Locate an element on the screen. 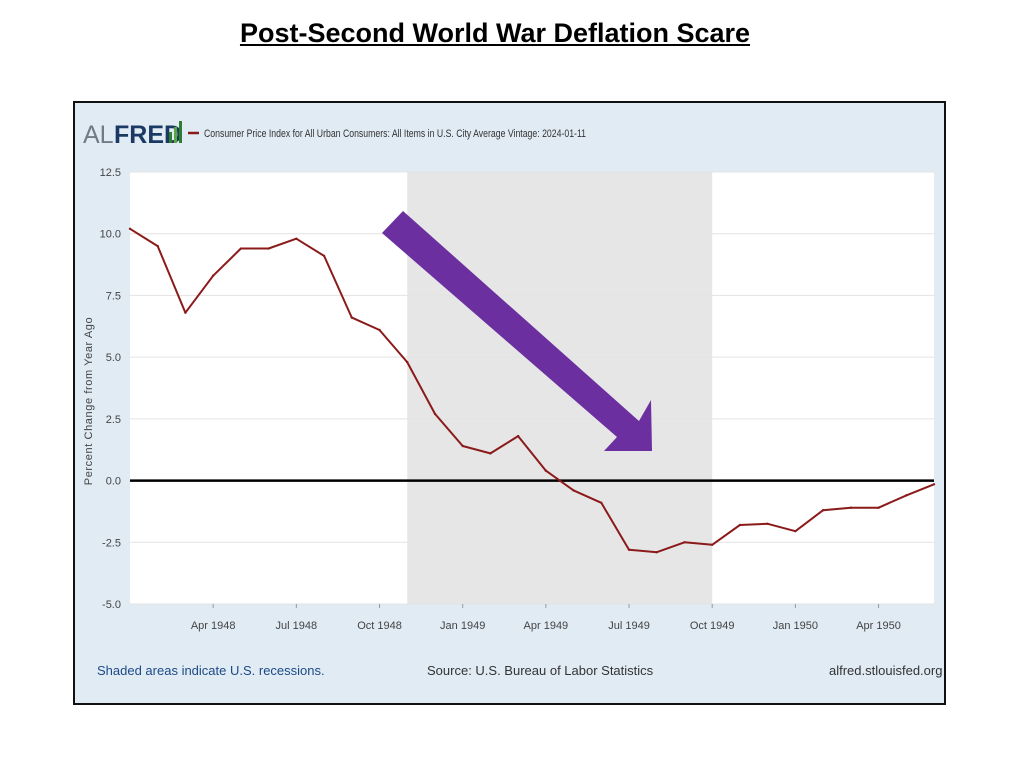 This screenshot has height=764, width=1024. logo-al-text: AL is located at coordinates (98, 135).